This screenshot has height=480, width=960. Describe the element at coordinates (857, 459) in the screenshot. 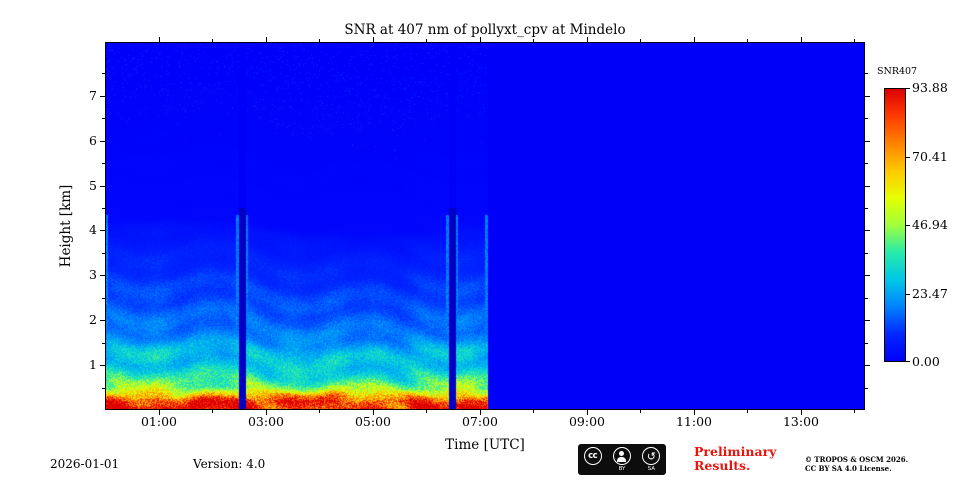

I see `copyright-line1: © TROPOS & OSCM 2026.` at that location.